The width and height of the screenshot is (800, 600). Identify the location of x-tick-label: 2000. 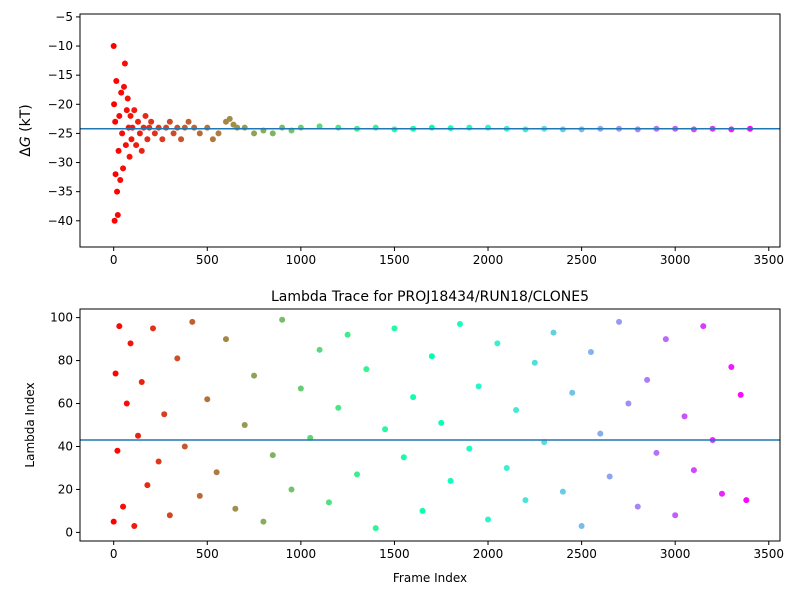
(488, 554).